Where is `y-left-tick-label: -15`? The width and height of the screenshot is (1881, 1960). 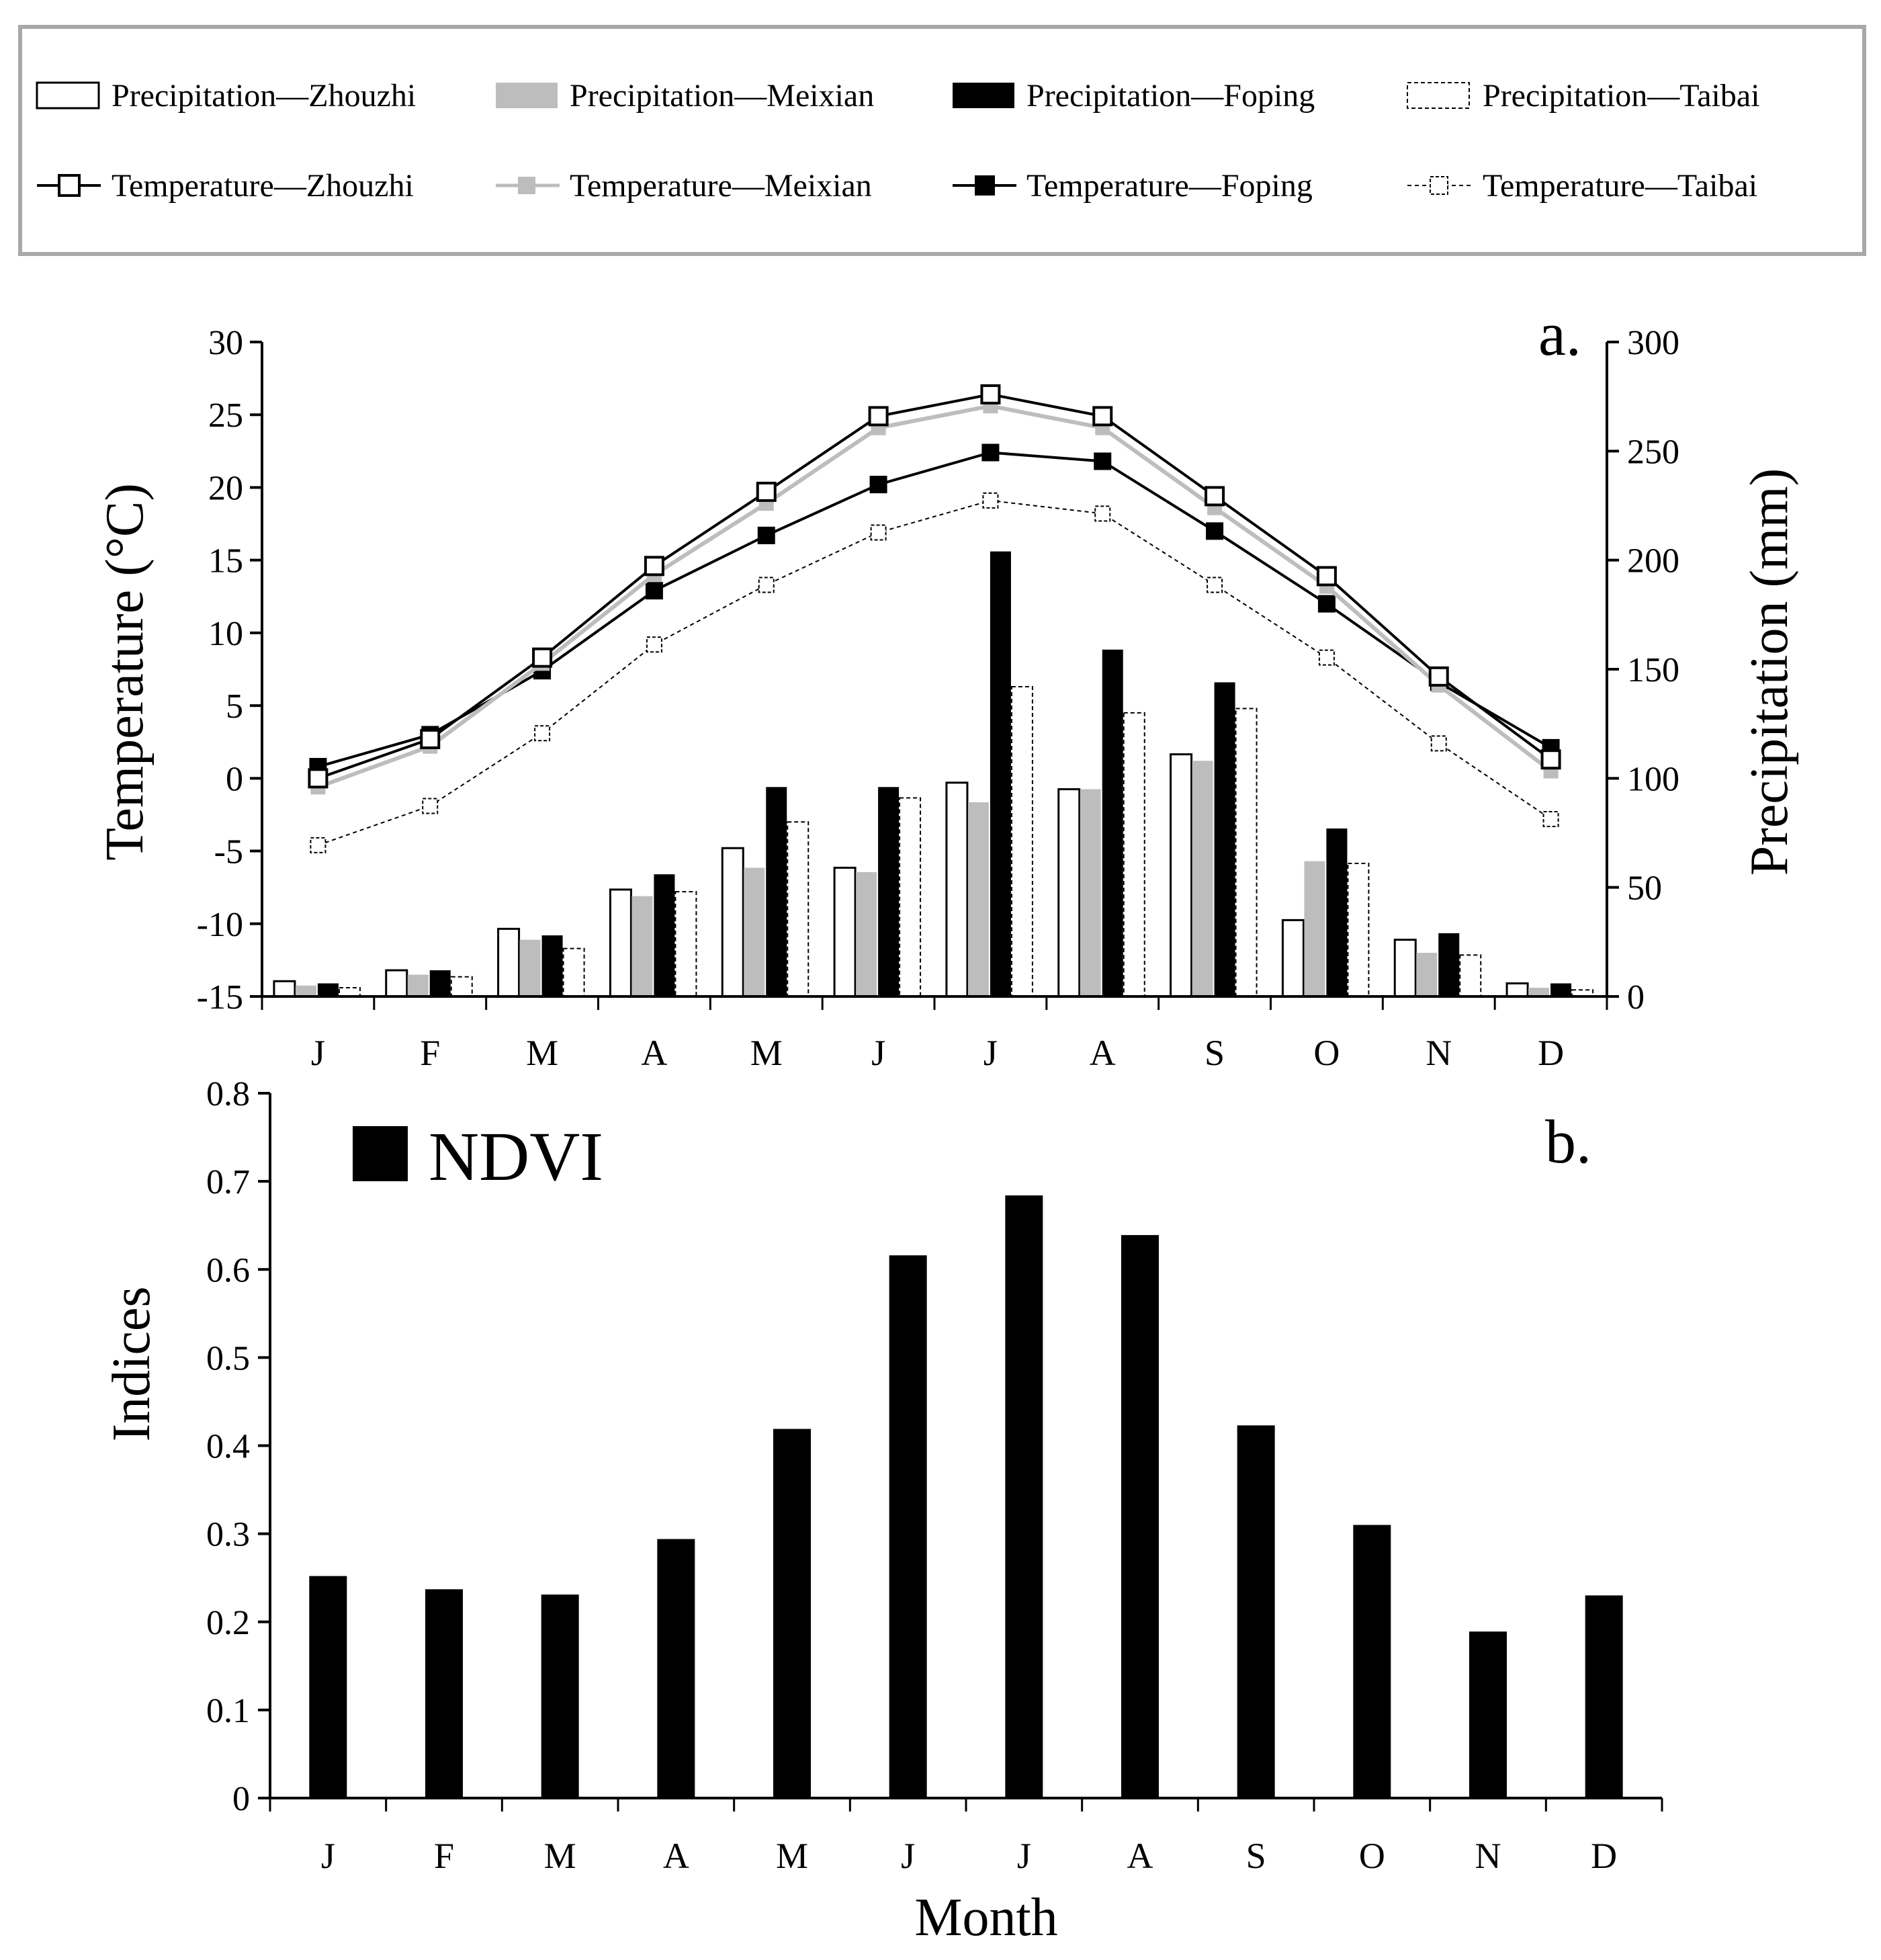 y-left-tick-label: -15 is located at coordinates (220, 997).